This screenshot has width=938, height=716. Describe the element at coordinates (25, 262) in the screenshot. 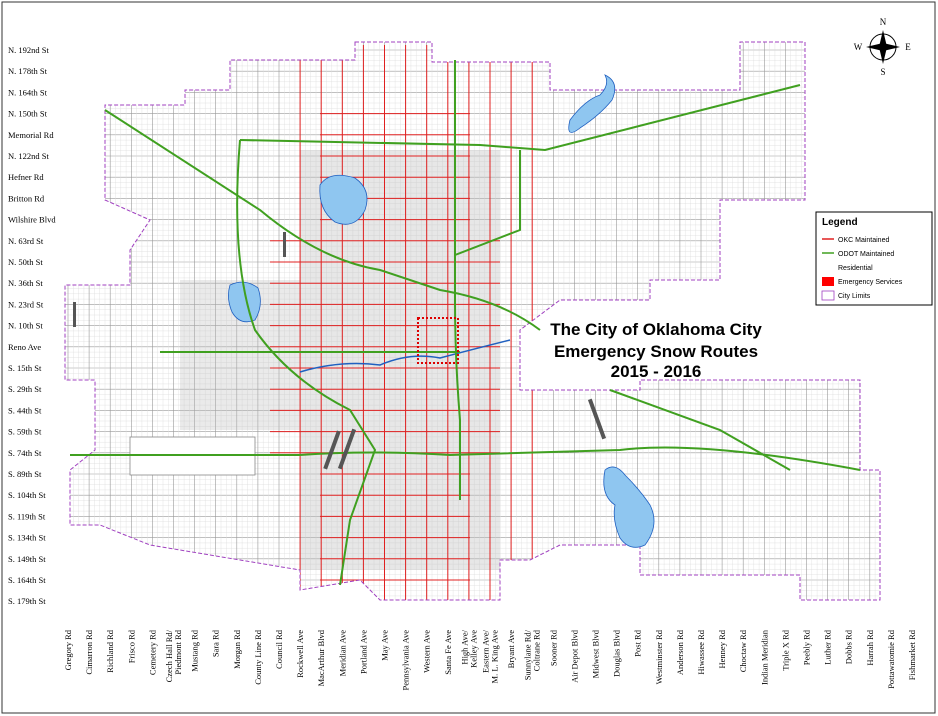

I see `street-label: N. 50th St` at that location.